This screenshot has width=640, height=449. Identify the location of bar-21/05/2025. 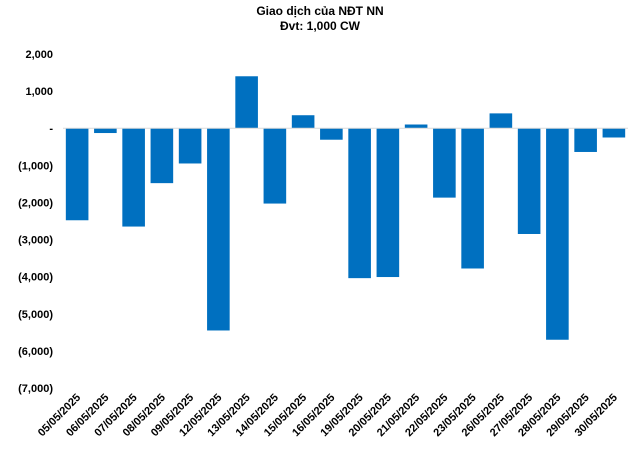
(416, 126).